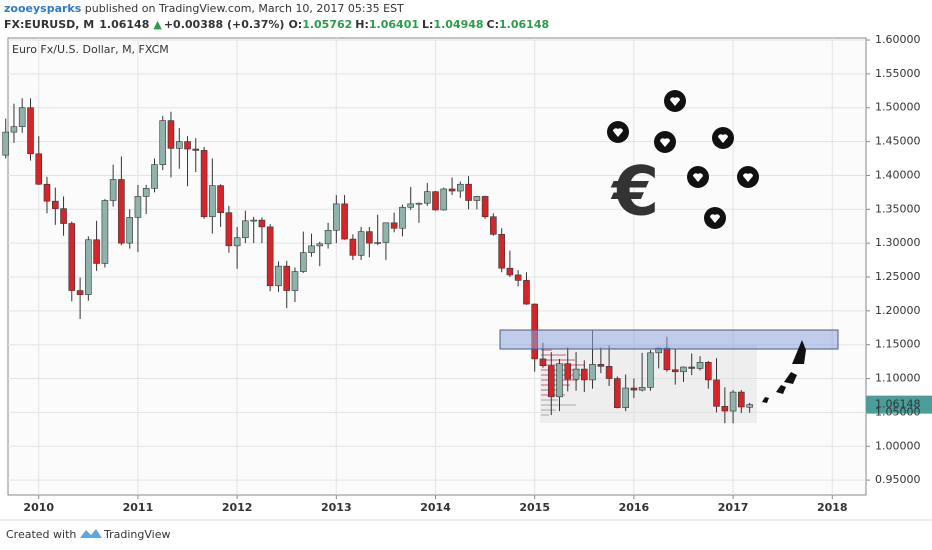 The height and width of the screenshot is (550, 932). I want to click on y-tick-label: 1.35000, so click(898, 208).